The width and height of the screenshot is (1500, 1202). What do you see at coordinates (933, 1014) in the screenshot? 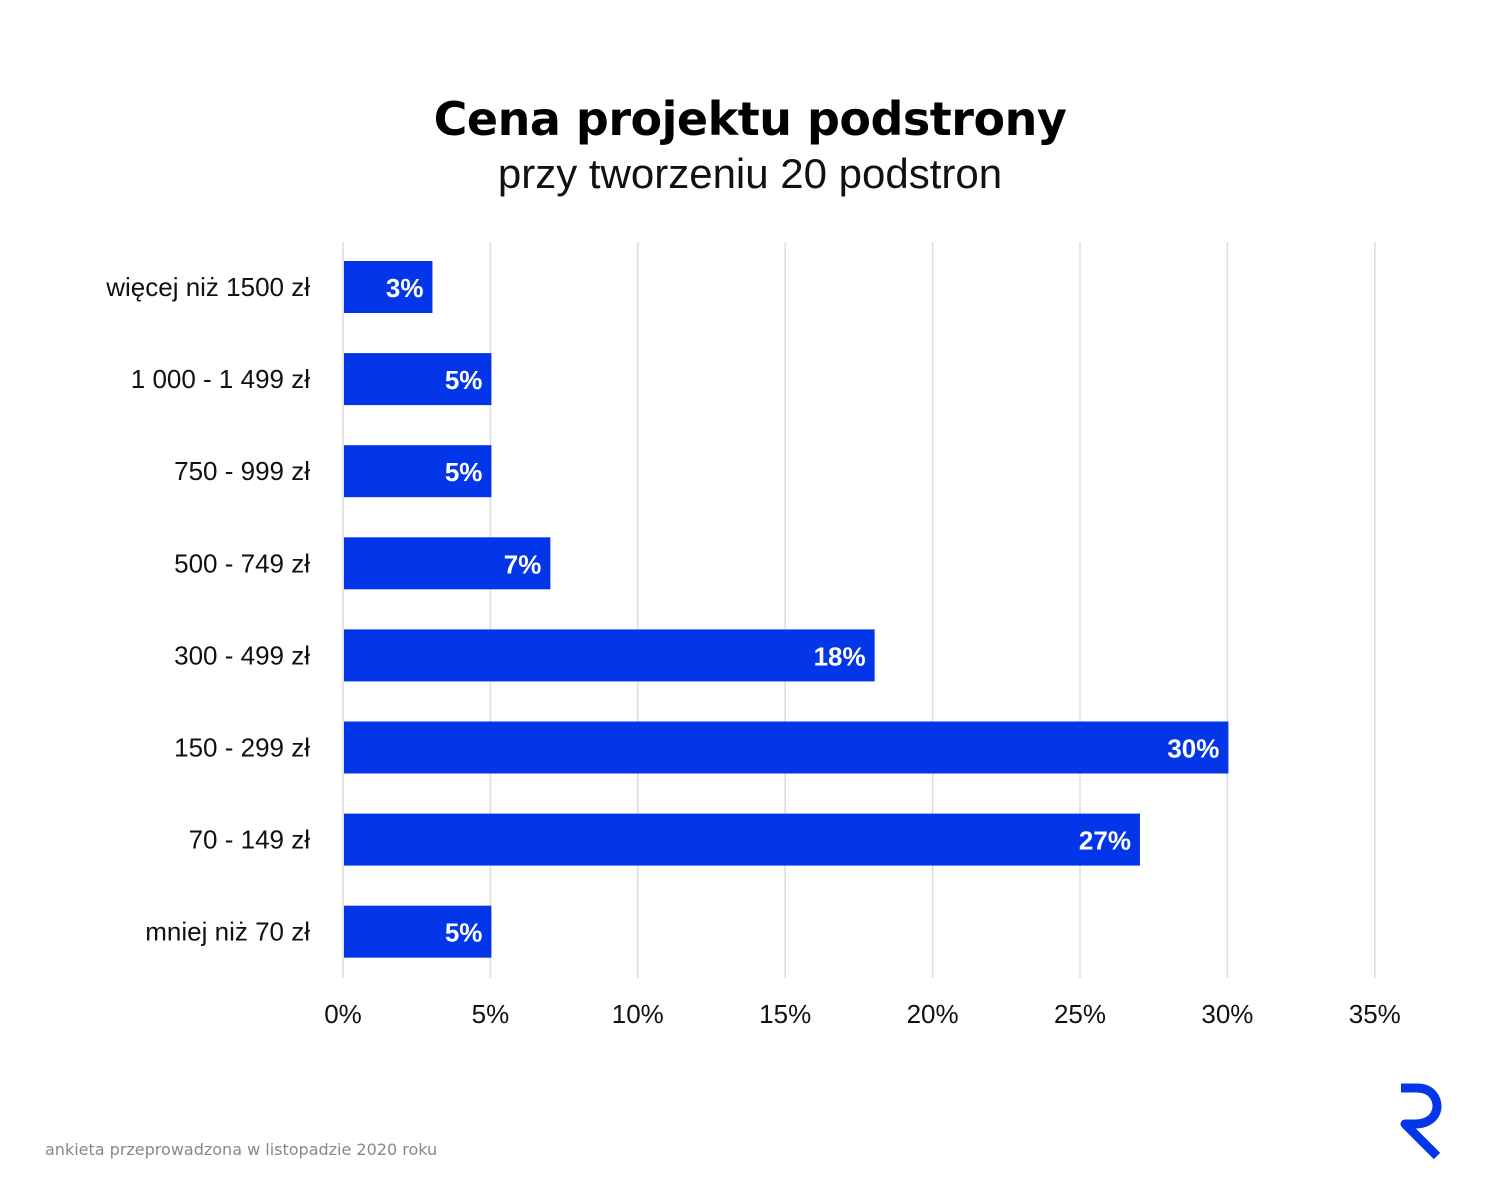
I see `x-tick-label: 20%` at bounding box center [933, 1014].